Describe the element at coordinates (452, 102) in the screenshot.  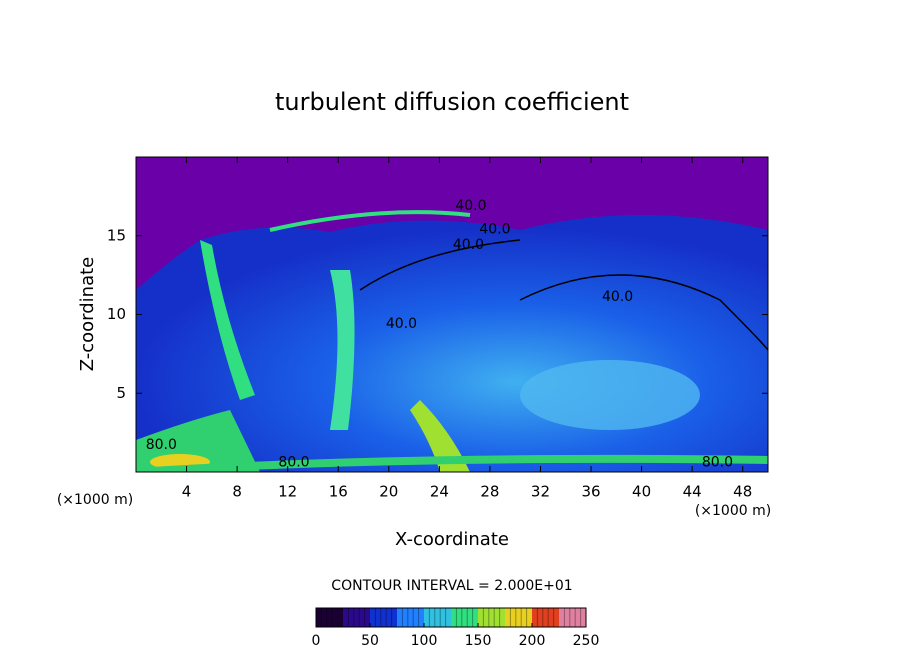
I see `chart-title: turbulent diffusion coefficient` at that location.